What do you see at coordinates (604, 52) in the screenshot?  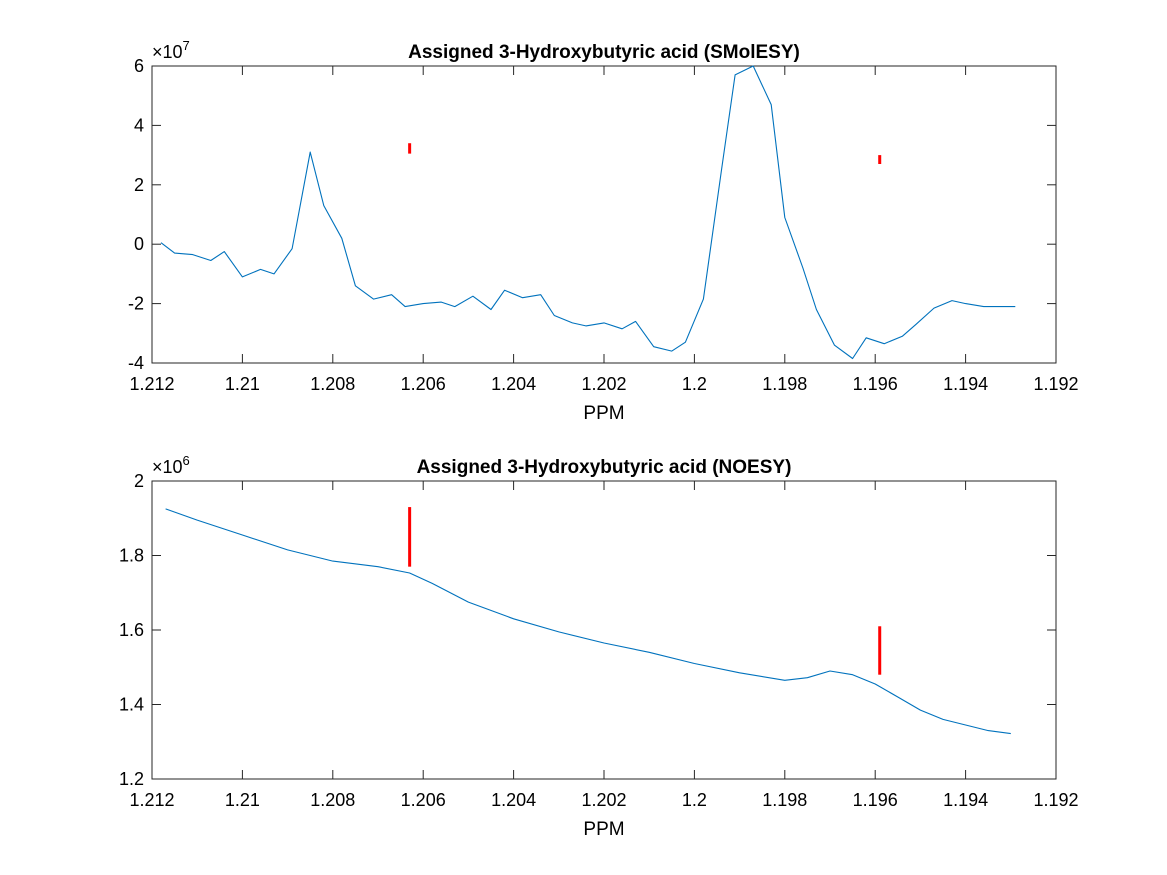 I see `chart-title: Assigned 3-Hydroxybutyric acid (SMolESY)` at bounding box center [604, 52].